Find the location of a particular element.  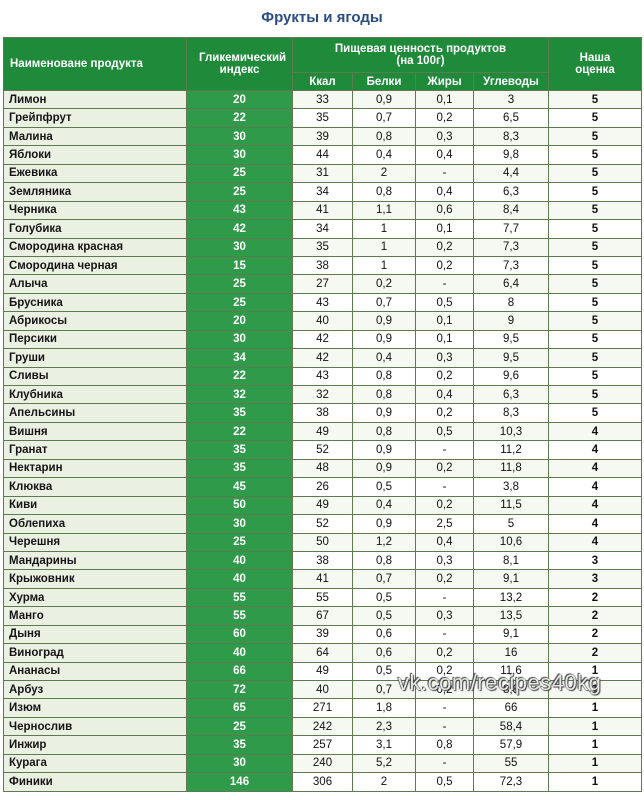

table-row: Апельсины 35 38 0,9 0,2 8,3 5 is located at coordinates (322, 413).